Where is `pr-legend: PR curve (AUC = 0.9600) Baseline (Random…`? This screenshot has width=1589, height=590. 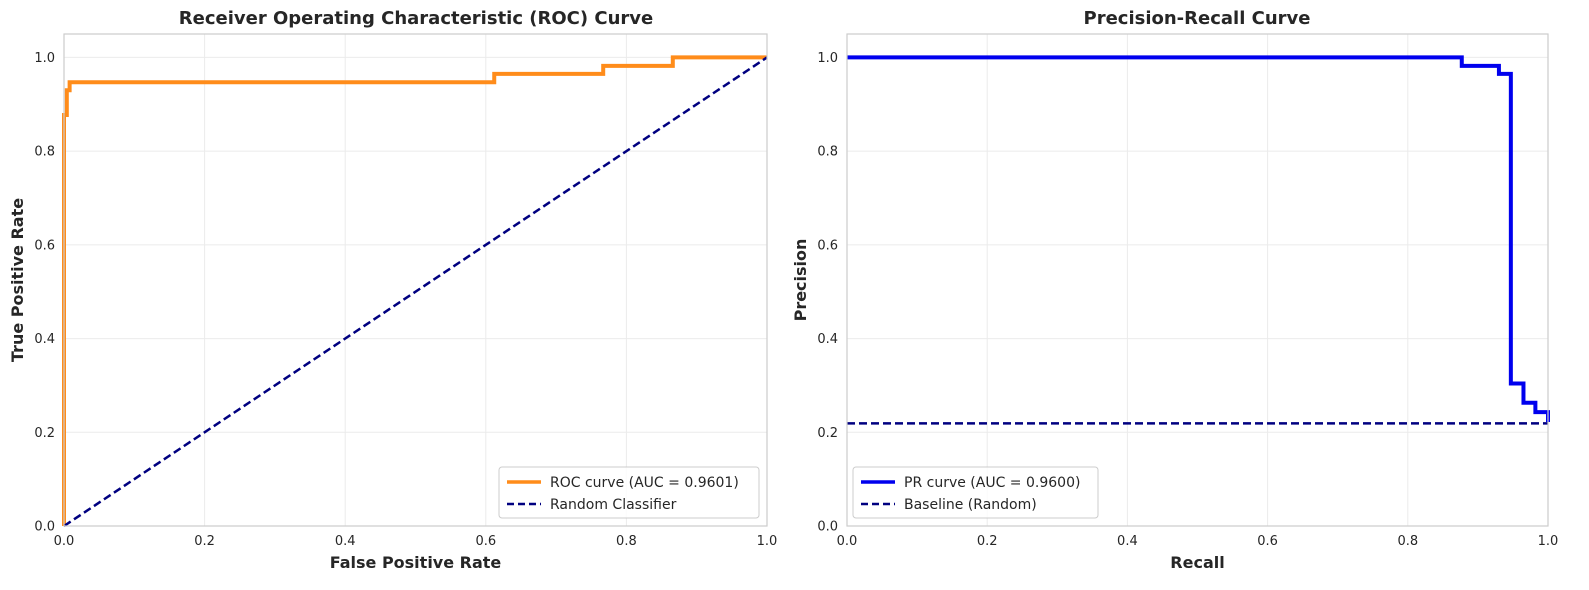
pr-legend: PR curve (AUC = 0.9600) Baseline (Random… is located at coordinates (975, 492).